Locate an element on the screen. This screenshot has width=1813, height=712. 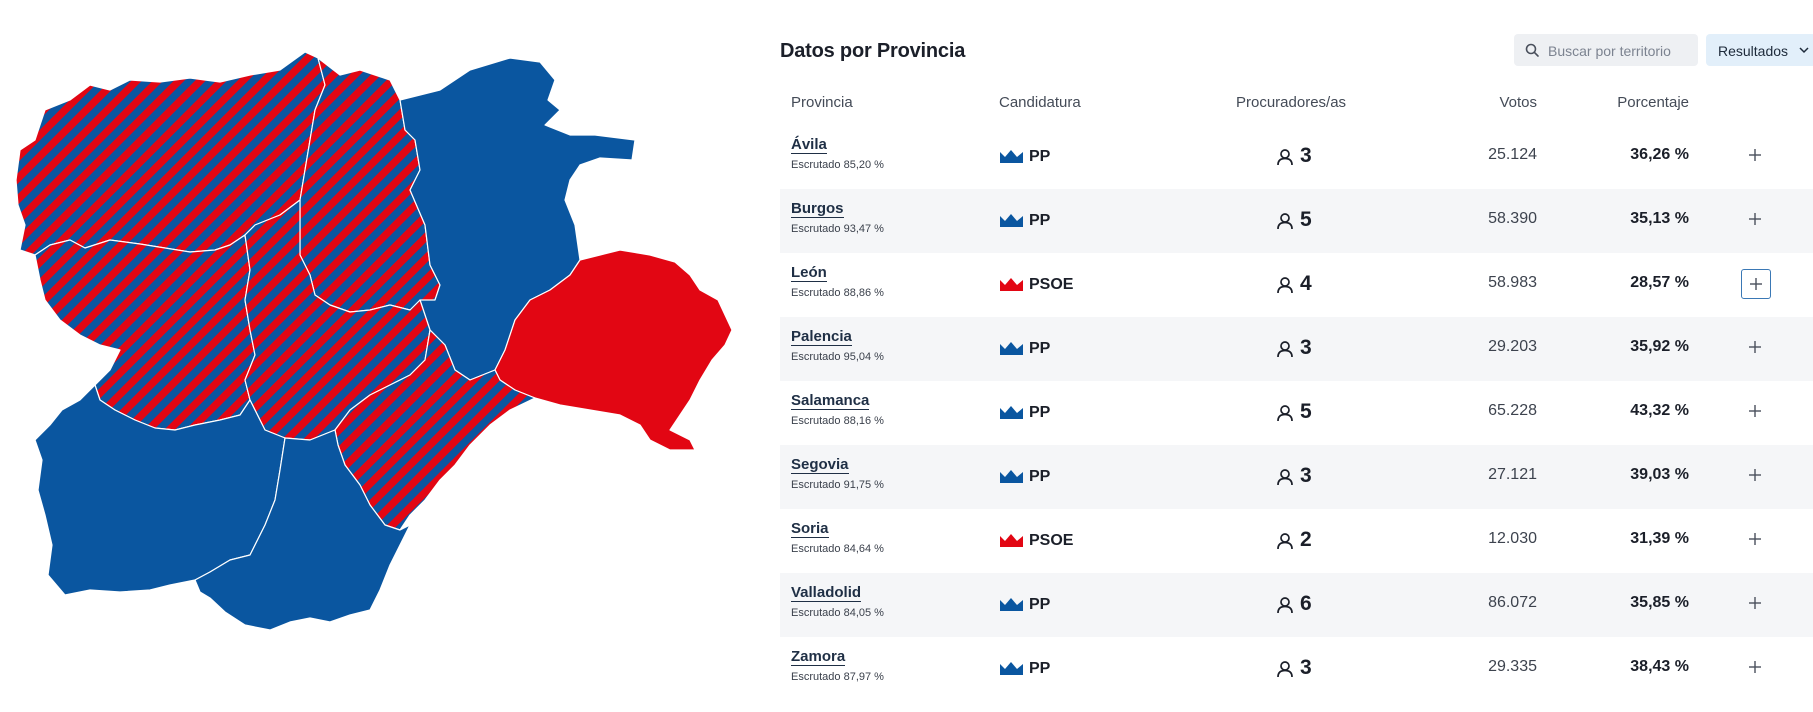
percentage-value: 39,03 % is located at coordinates (1659, 474).